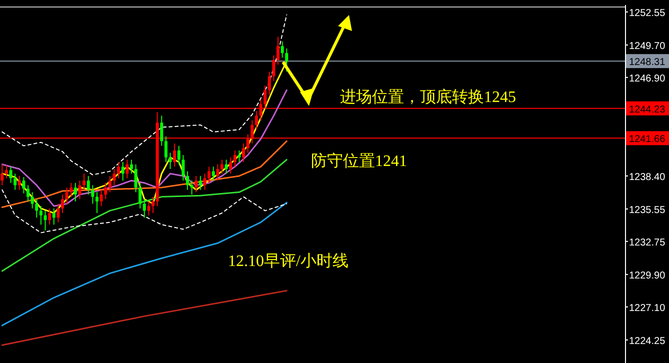 The image size is (669, 363). I want to click on annotation: 防守位置1241, so click(359, 161).